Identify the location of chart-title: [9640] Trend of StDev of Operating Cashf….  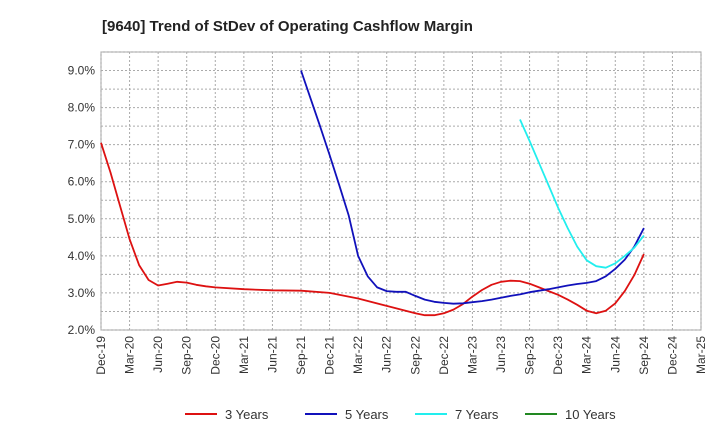
(287, 26).